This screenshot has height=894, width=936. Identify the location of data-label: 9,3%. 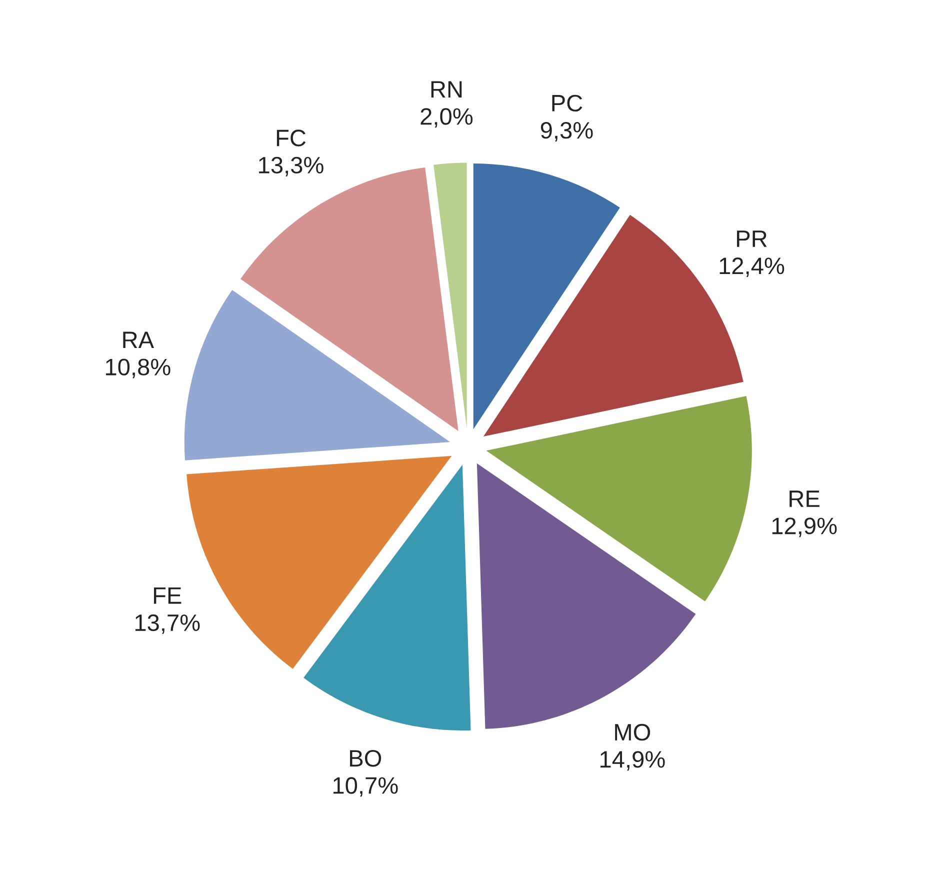
(566, 132).